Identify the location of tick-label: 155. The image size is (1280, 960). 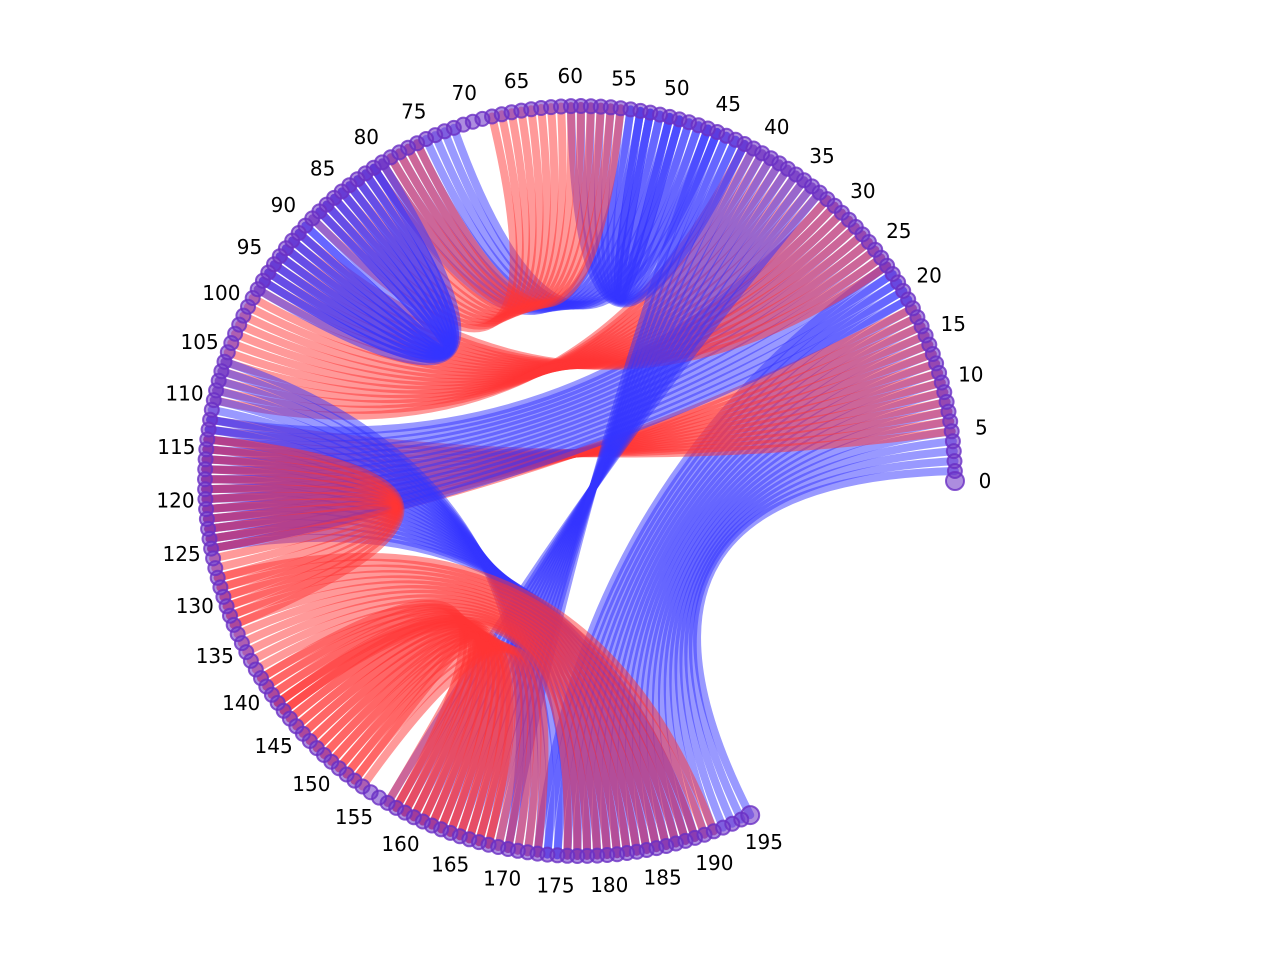
(354, 817).